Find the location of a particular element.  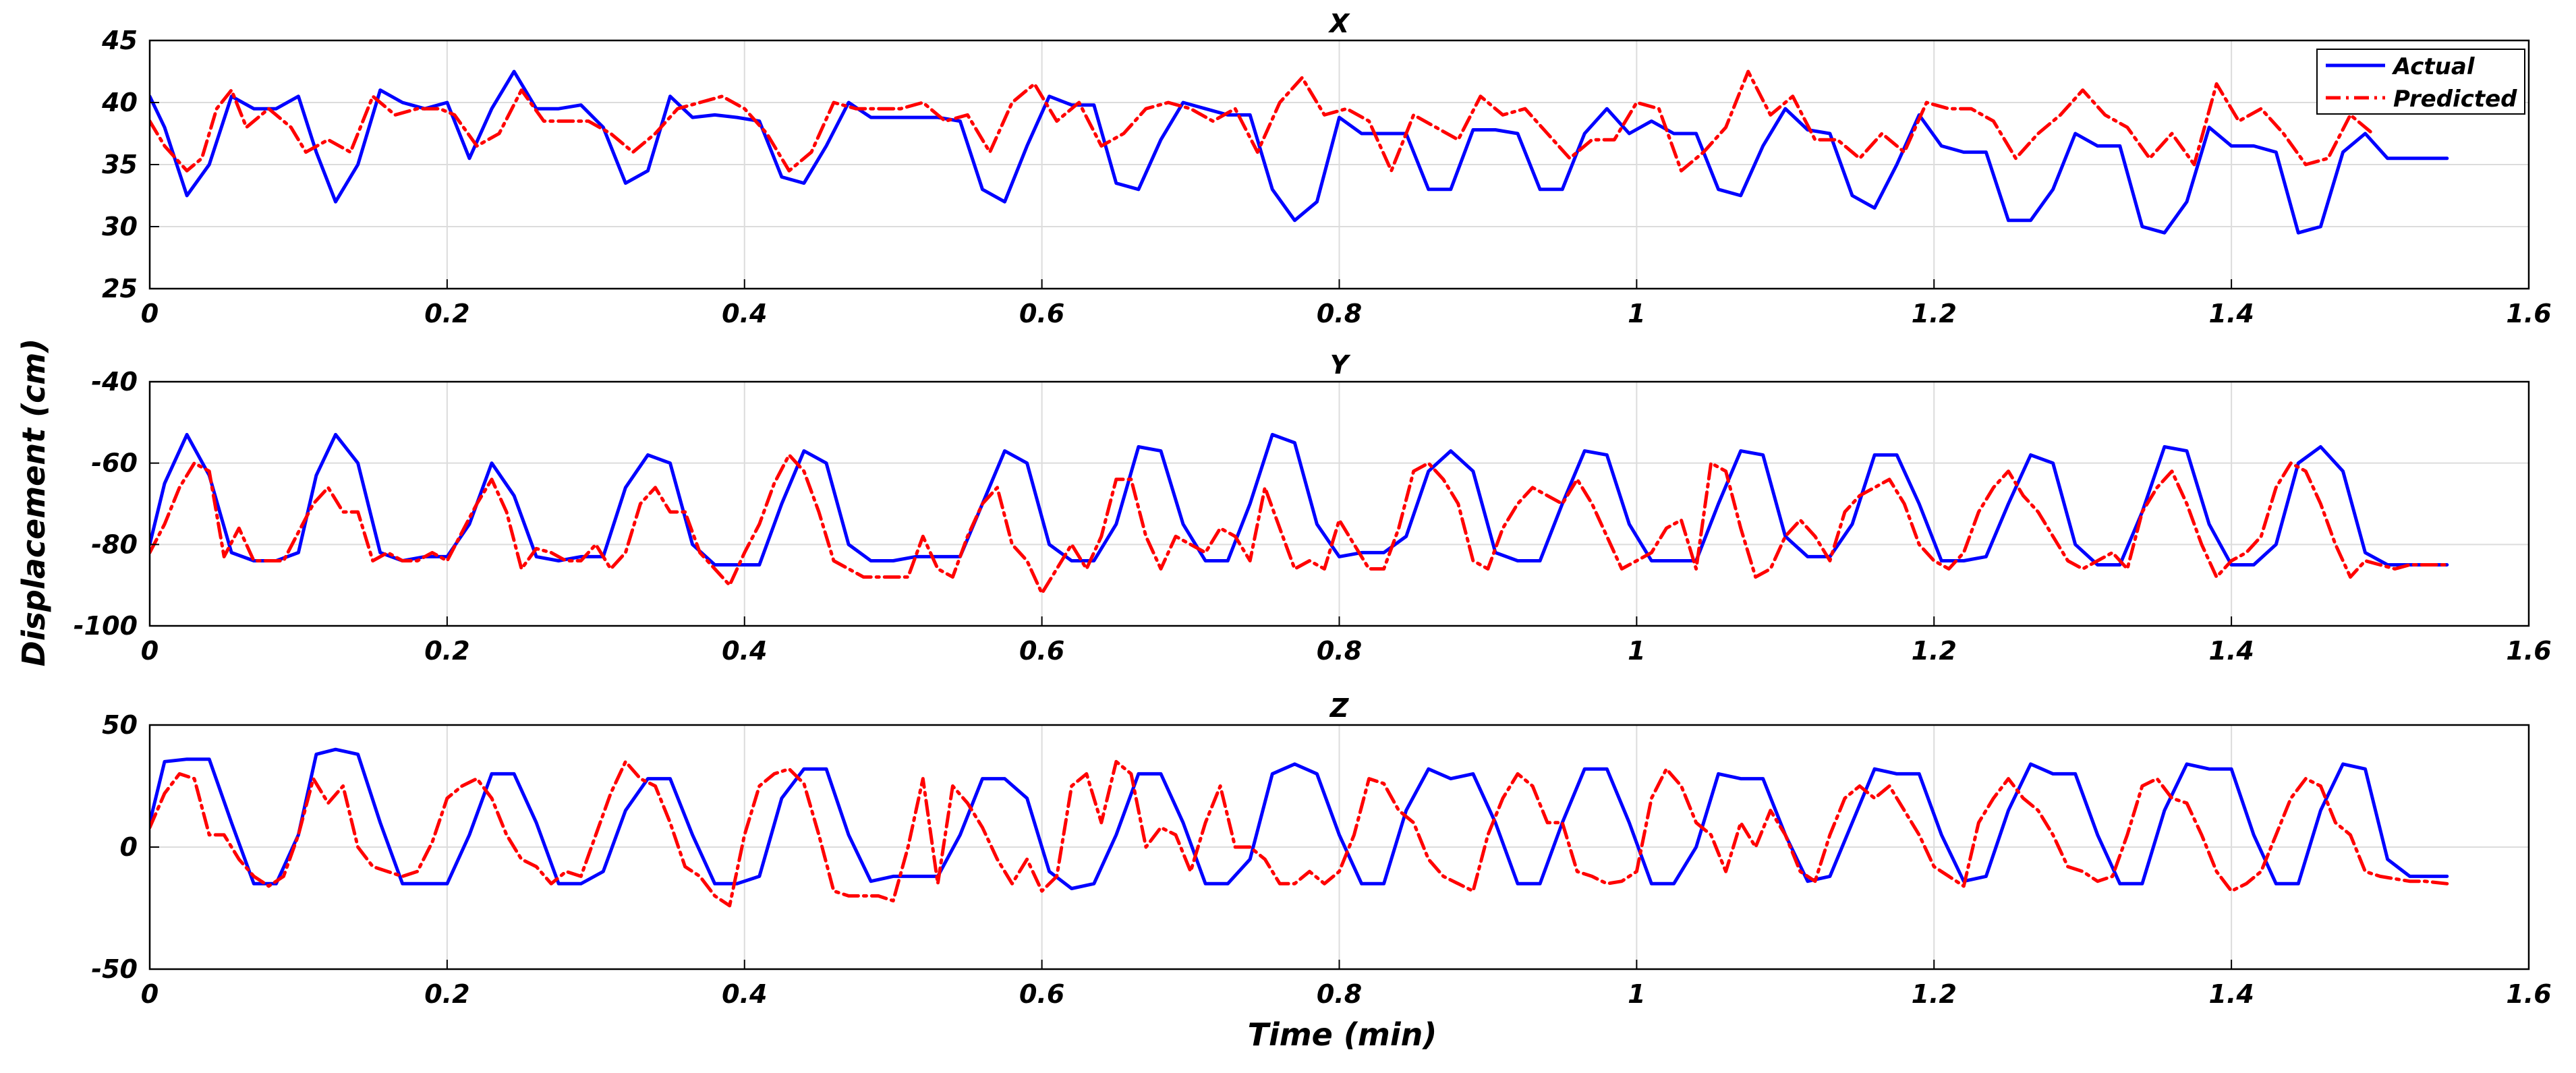

panel-x-title: X is located at coordinates (1339, 23).